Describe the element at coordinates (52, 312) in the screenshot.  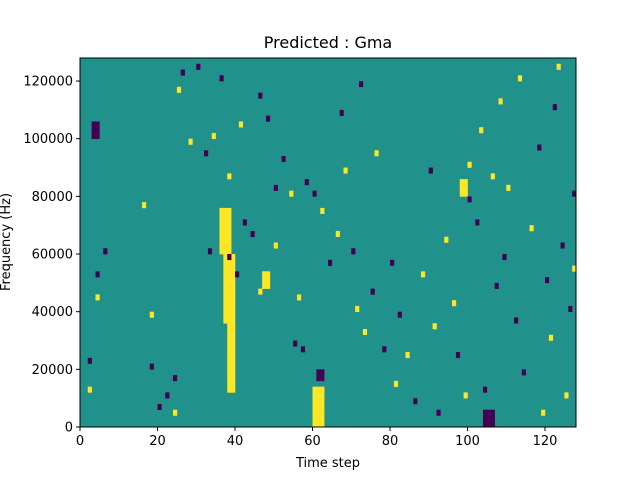
I see `y-tick-label: 40000` at that location.